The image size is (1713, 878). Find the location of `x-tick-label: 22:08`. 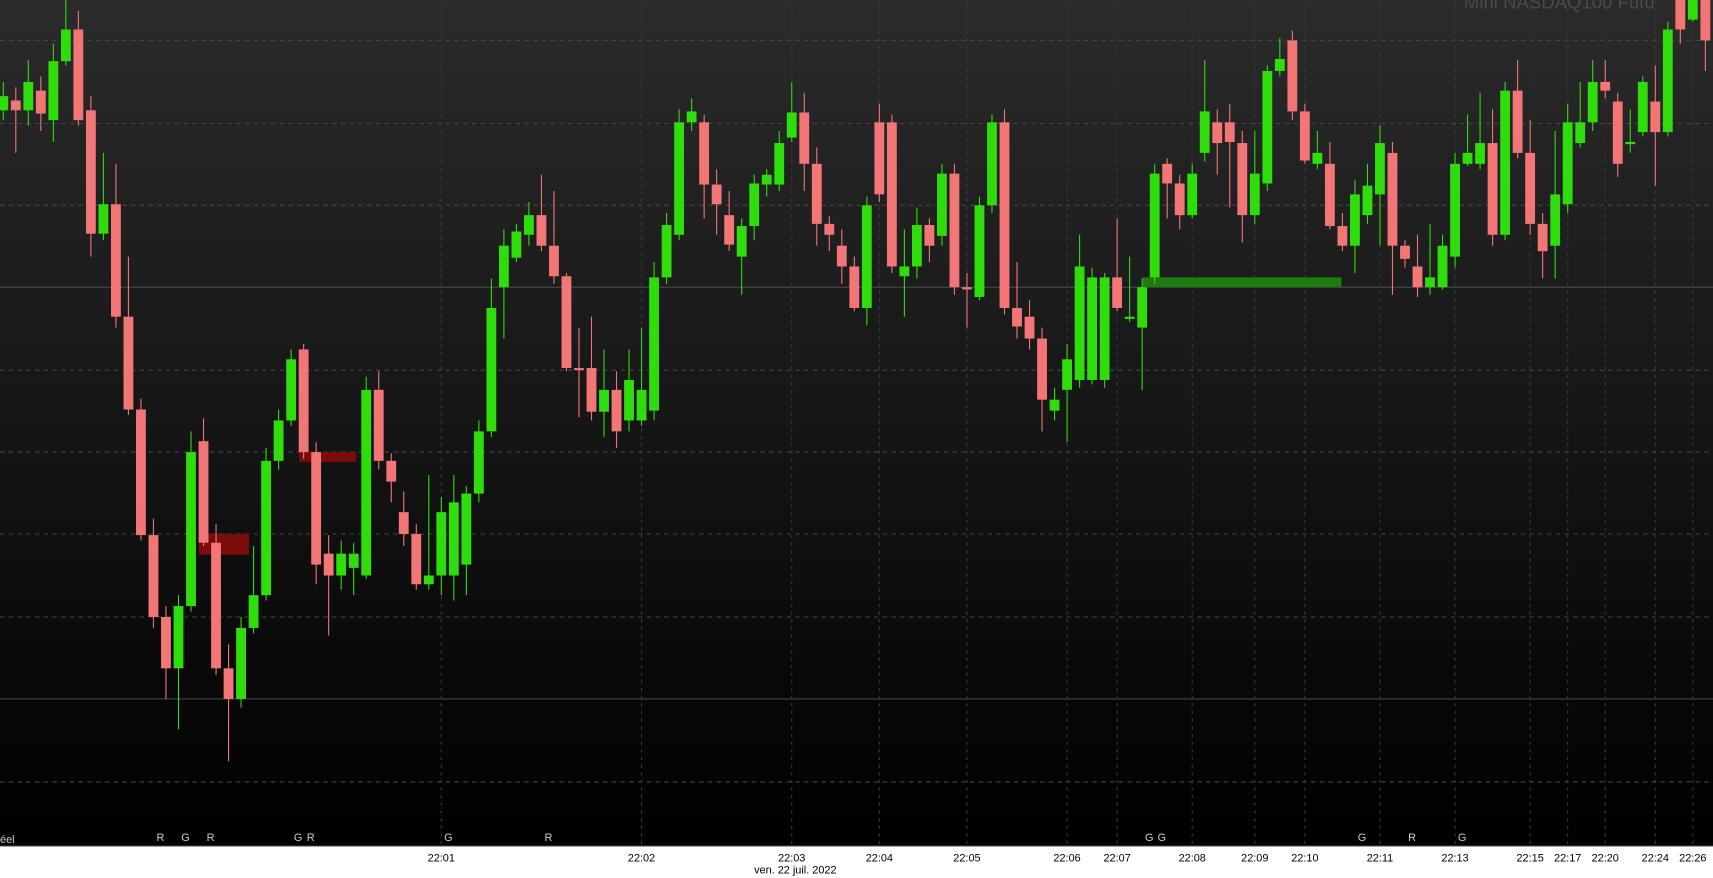

x-tick-label: 22:08 is located at coordinates (1192, 859).